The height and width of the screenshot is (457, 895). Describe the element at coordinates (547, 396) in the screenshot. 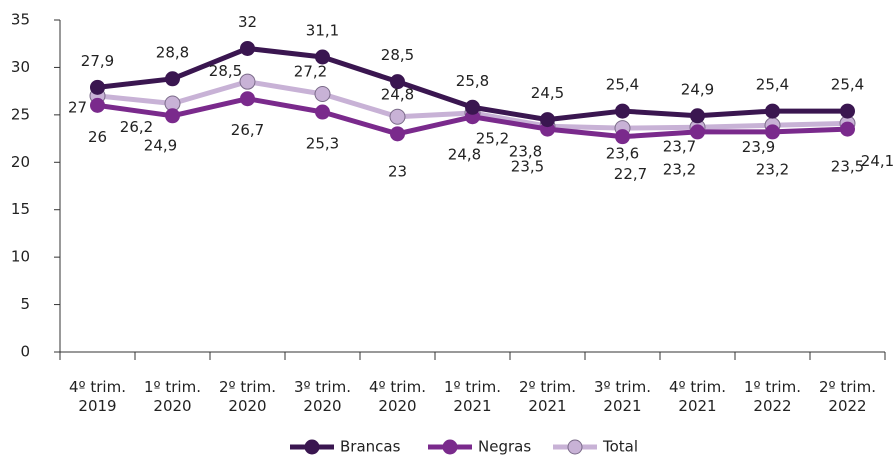

I see `x-tick-label: 2º trim. 2021` at that location.